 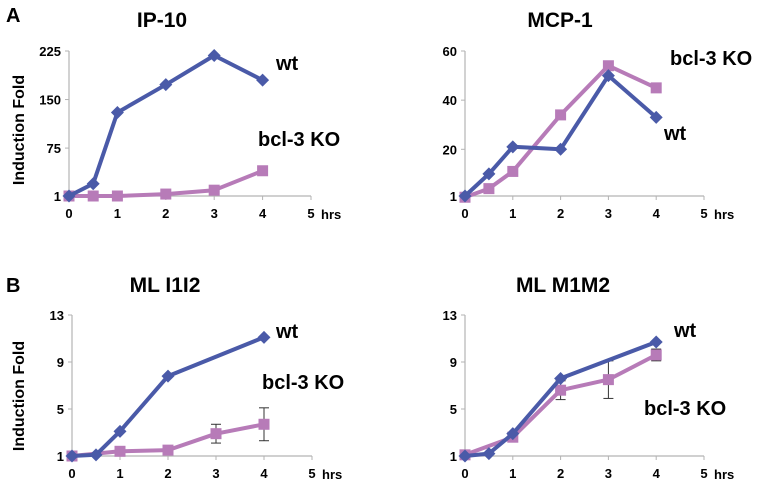 I want to click on panel-letter-a: A, so click(x=13, y=16).